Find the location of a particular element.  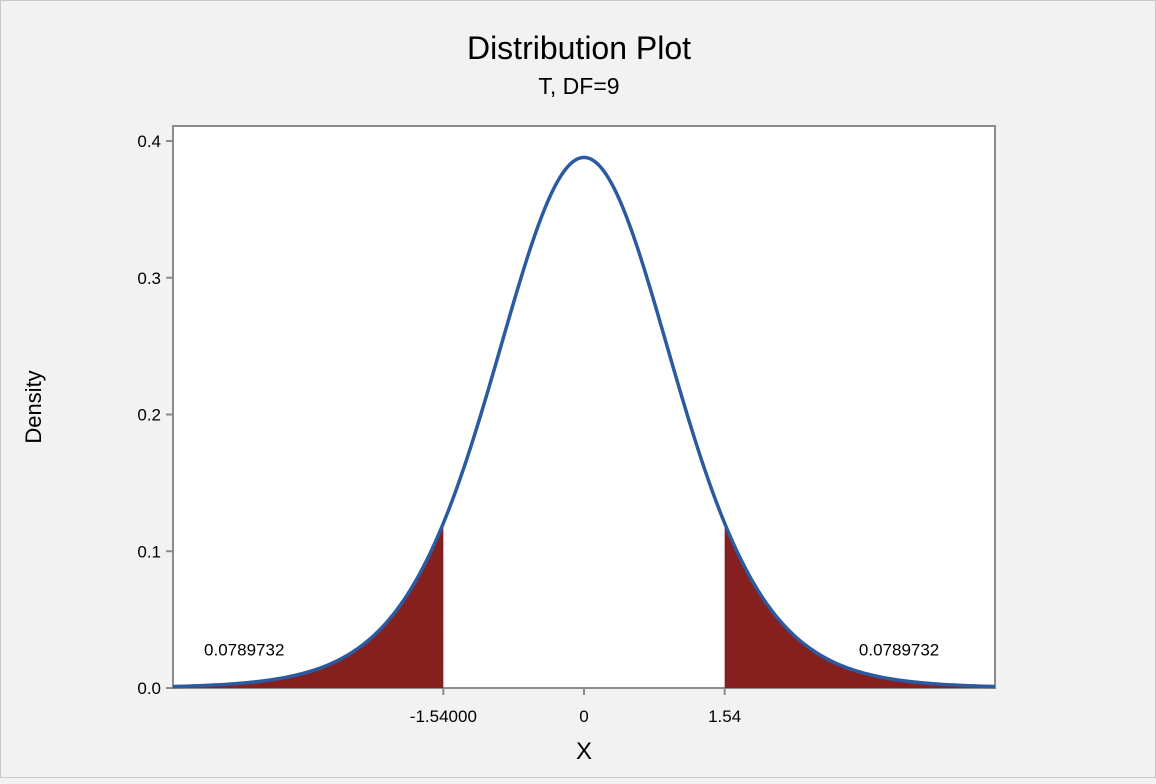

chart-subtitle: T, DF=9 is located at coordinates (578, 86).